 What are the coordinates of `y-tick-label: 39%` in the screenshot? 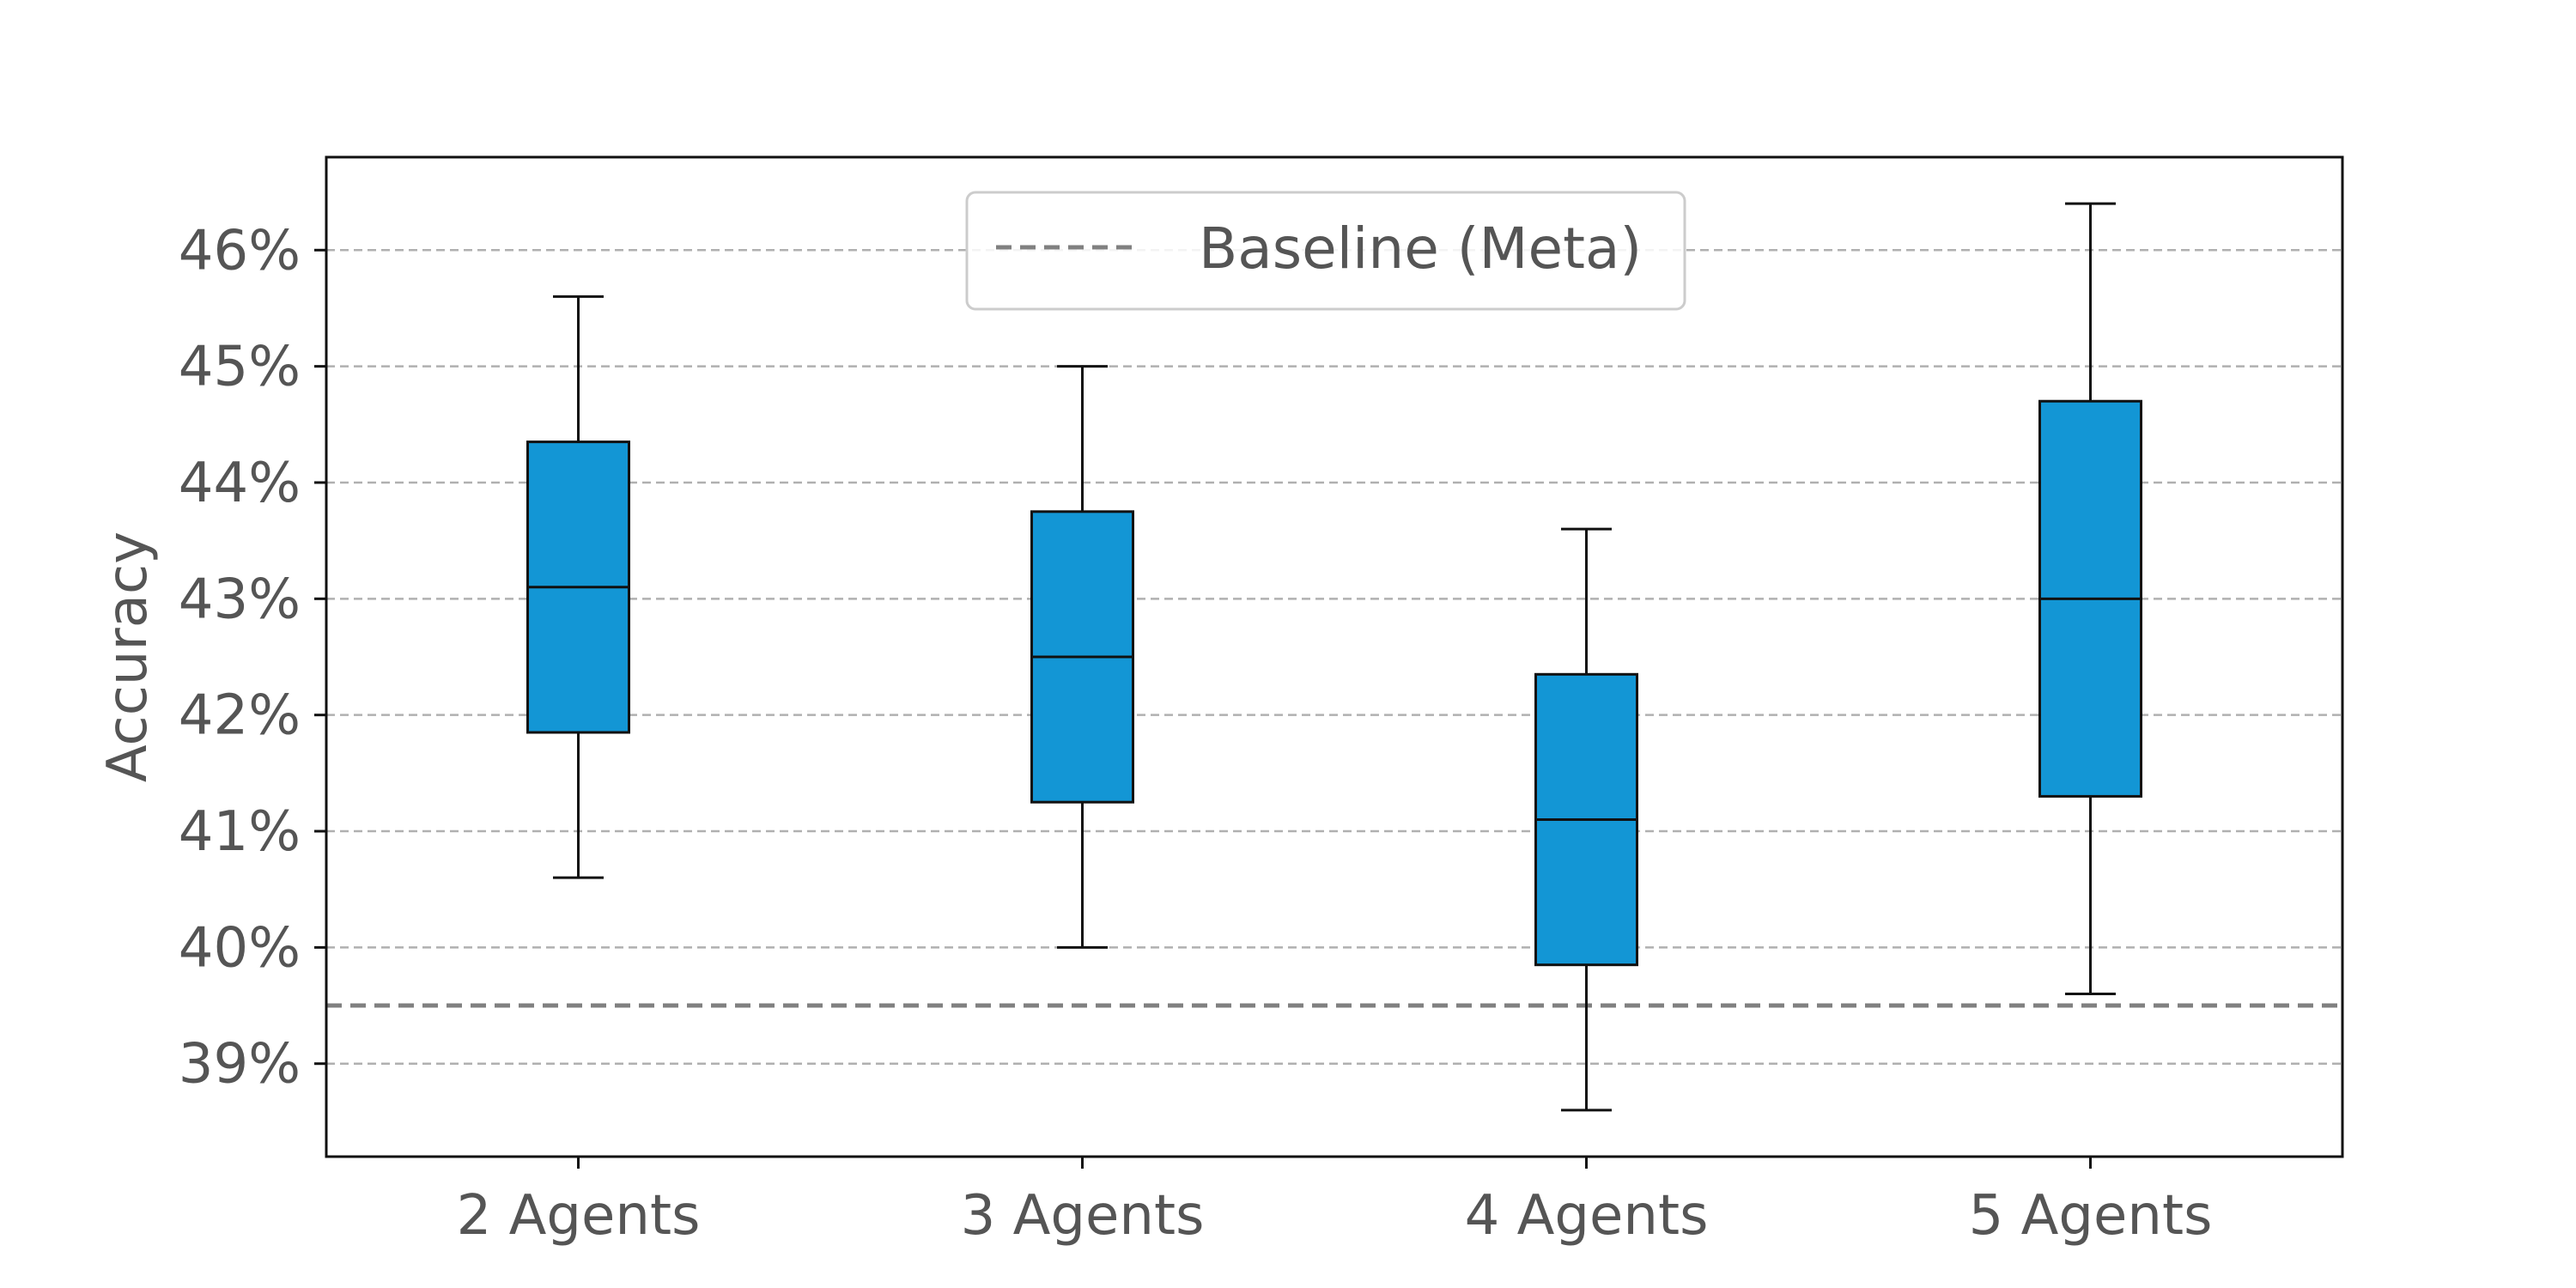 It's located at (240, 1065).